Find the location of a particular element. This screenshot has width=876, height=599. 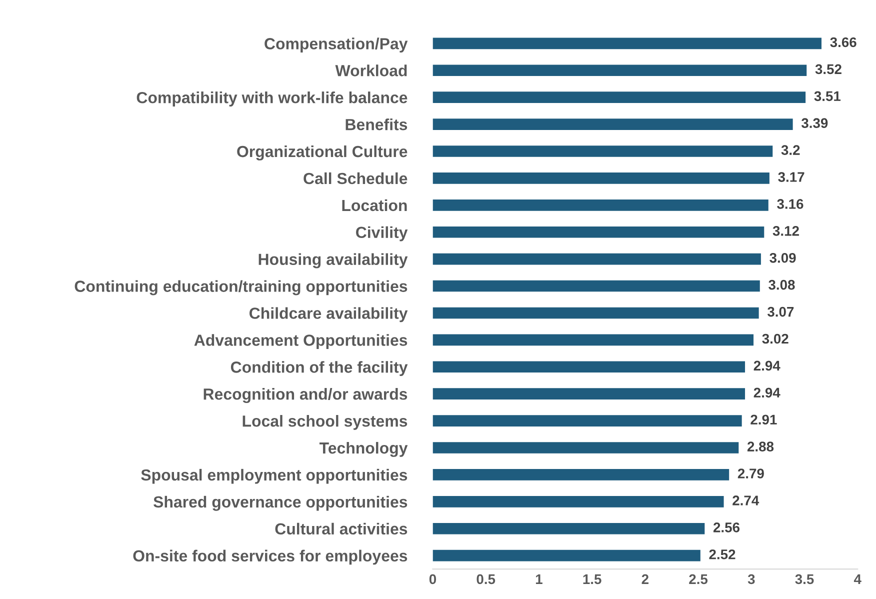

data-label: 3.66 is located at coordinates (843, 42).